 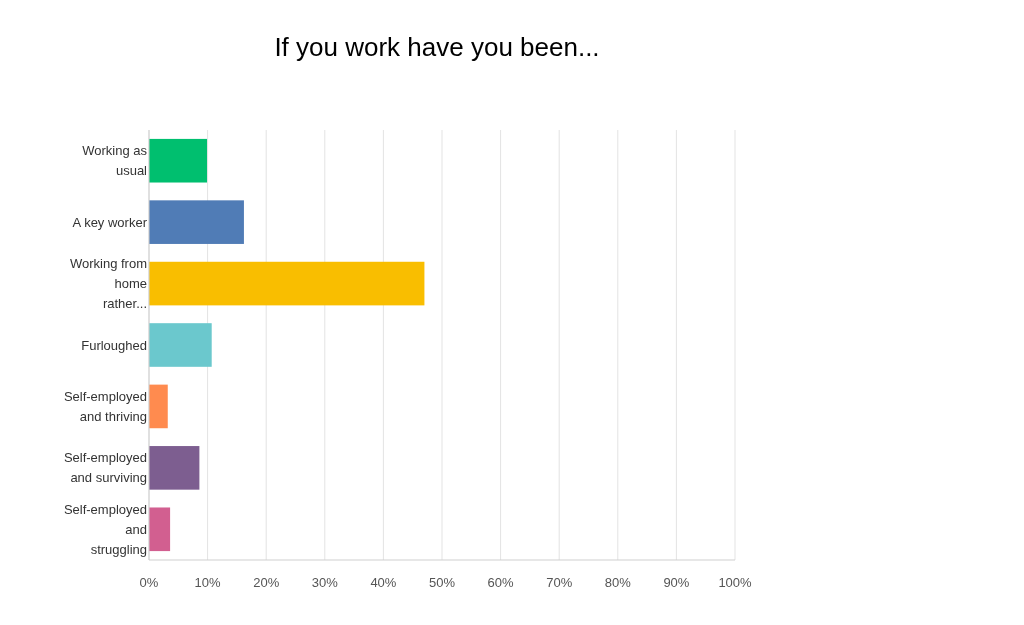 I want to click on x-tick-label: 70%, so click(x=559, y=582).